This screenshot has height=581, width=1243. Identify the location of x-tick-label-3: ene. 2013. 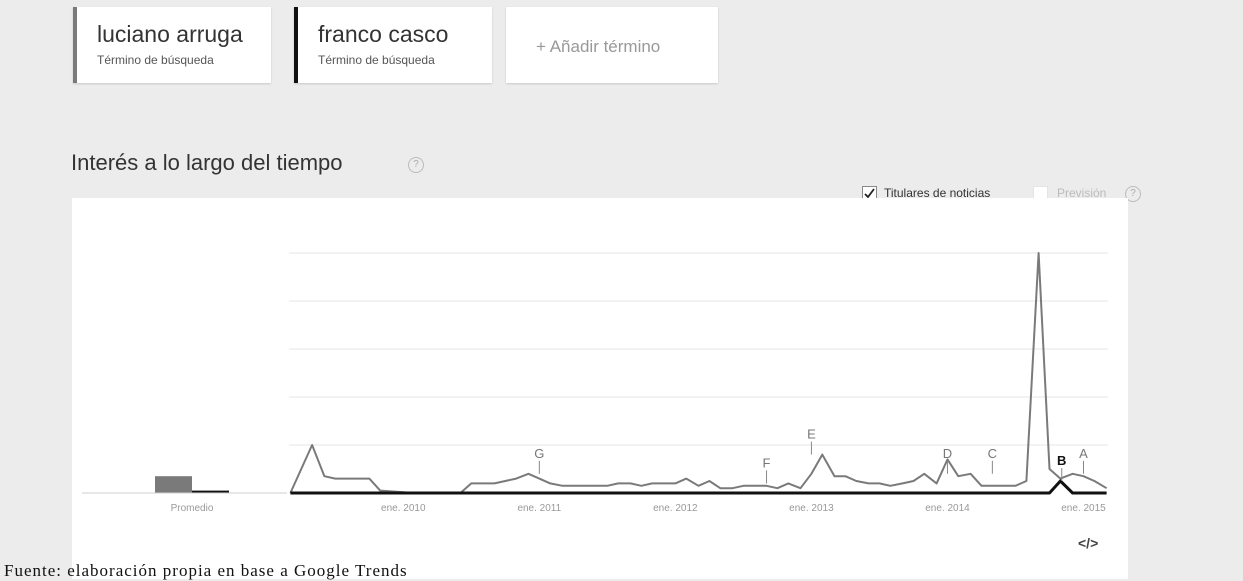
(811, 508).